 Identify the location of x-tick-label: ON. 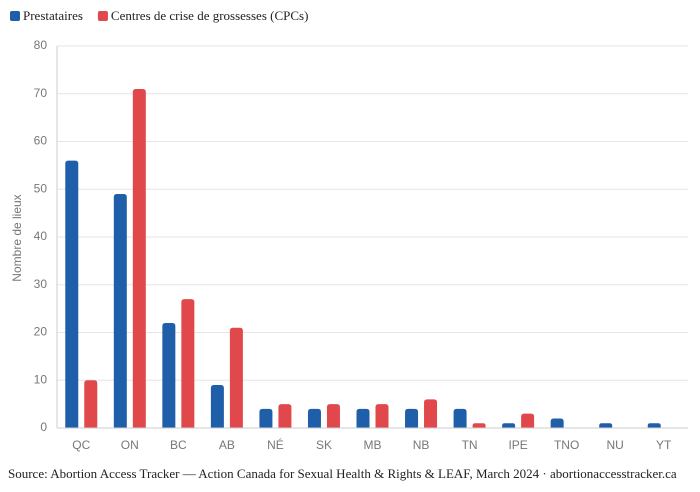
(130, 445).